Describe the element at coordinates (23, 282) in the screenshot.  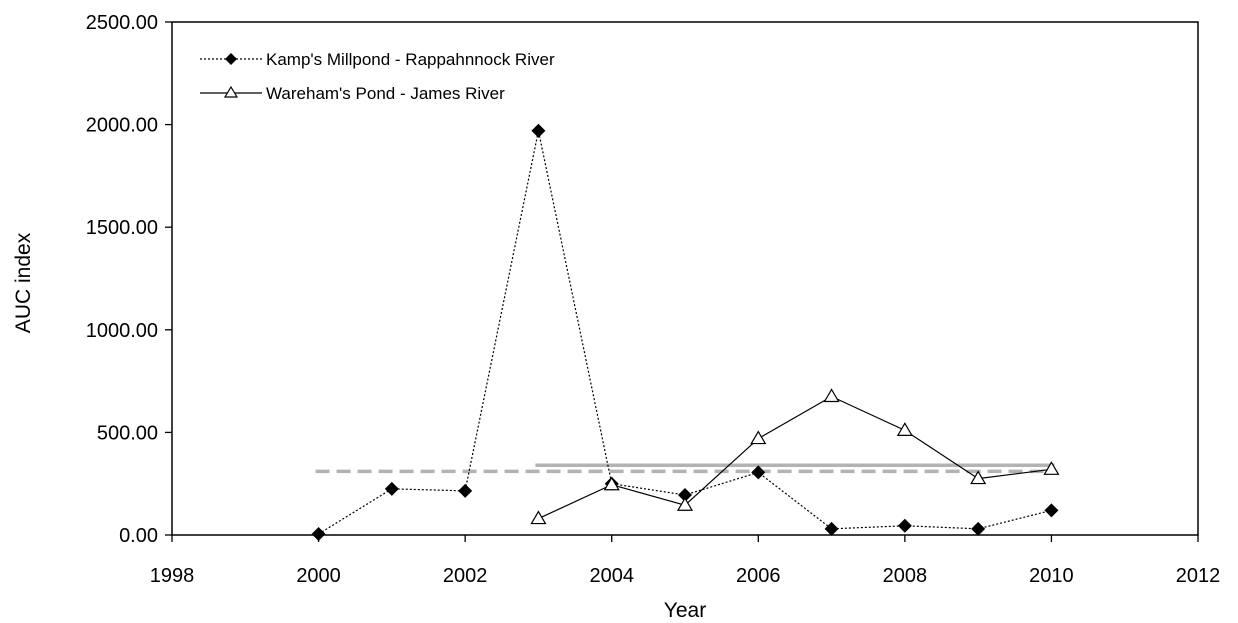
I see `y-axis-title: AUC index` at that location.